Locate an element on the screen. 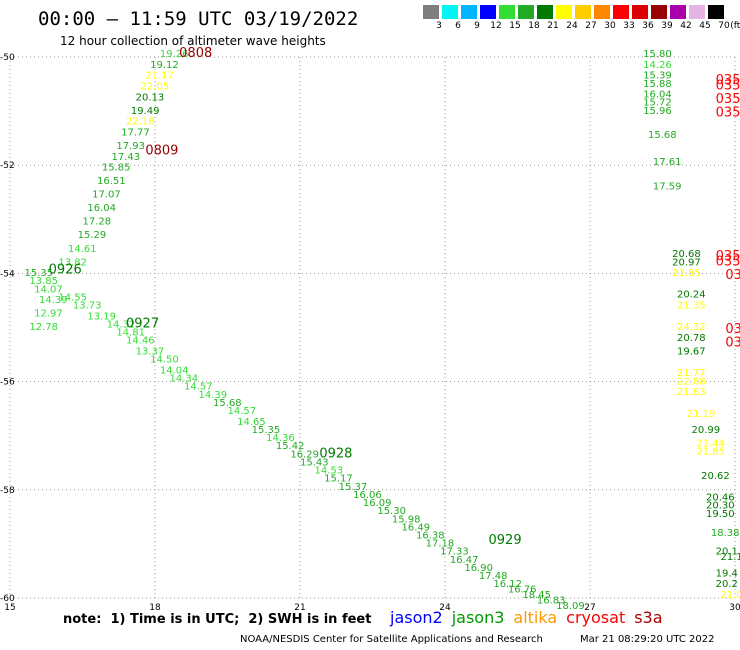 The width and height of the screenshot is (740, 650). colorbar-label-9: 9 is located at coordinates (477, 26).